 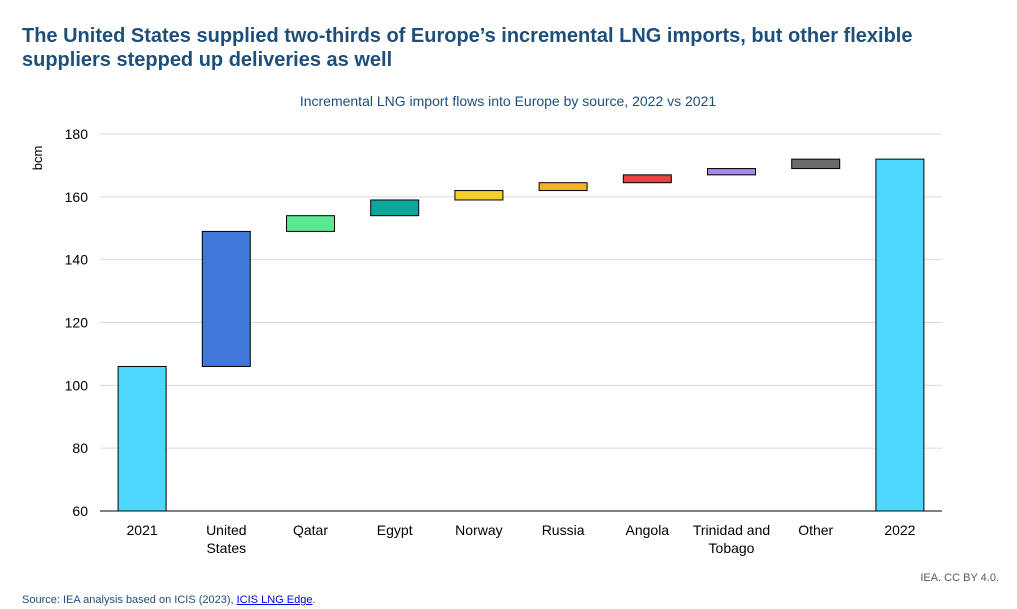 I want to click on bar-other, so click(x=816, y=164).